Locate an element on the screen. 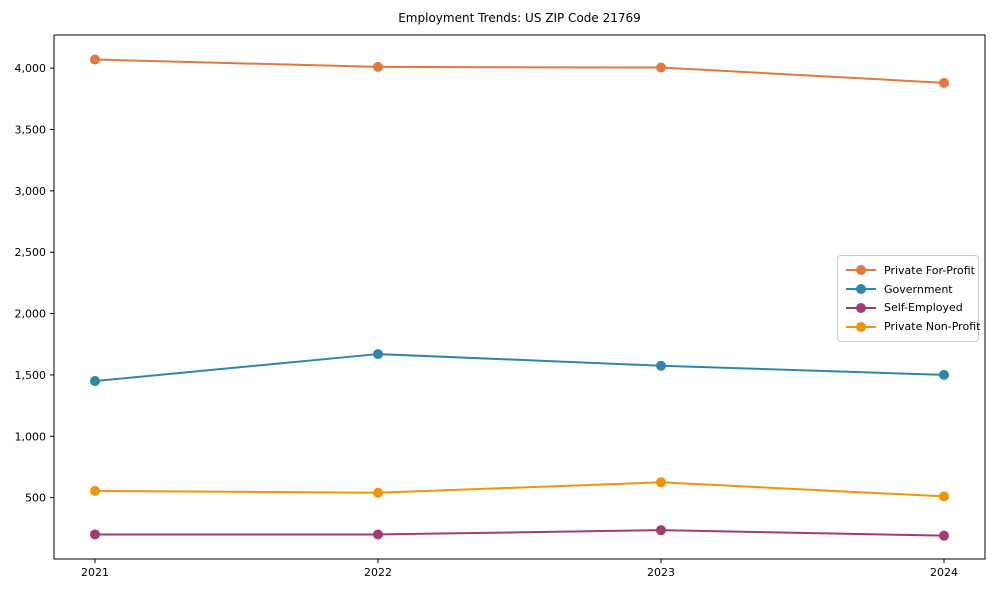 This screenshot has height=600, width=1000. data-point-self-employed-2024 is located at coordinates (944, 535).